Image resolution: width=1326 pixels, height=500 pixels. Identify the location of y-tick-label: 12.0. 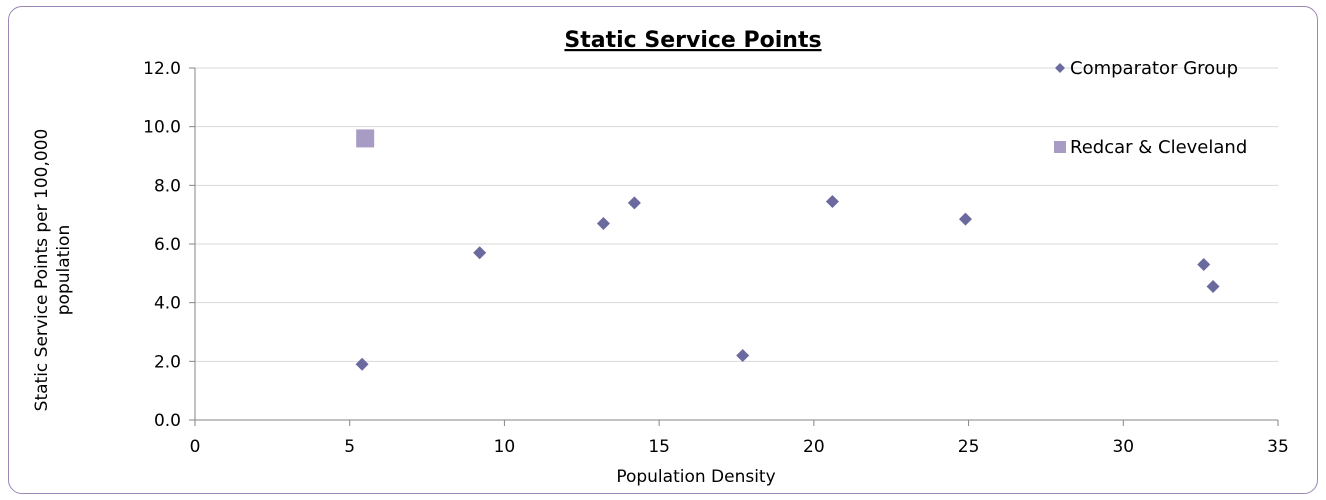
(162, 69).